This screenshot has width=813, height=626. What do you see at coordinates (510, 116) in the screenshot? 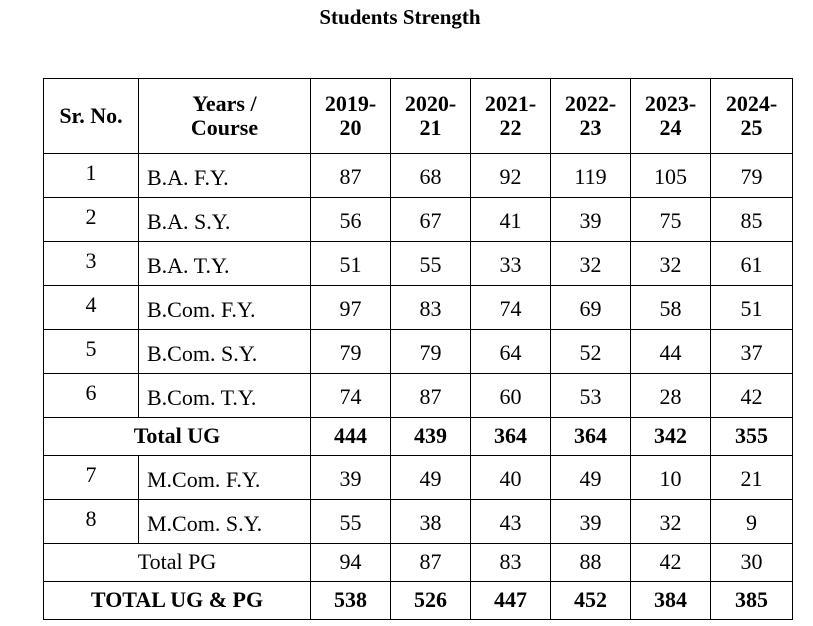
I see `column-header: 2021- 22` at bounding box center [510, 116].